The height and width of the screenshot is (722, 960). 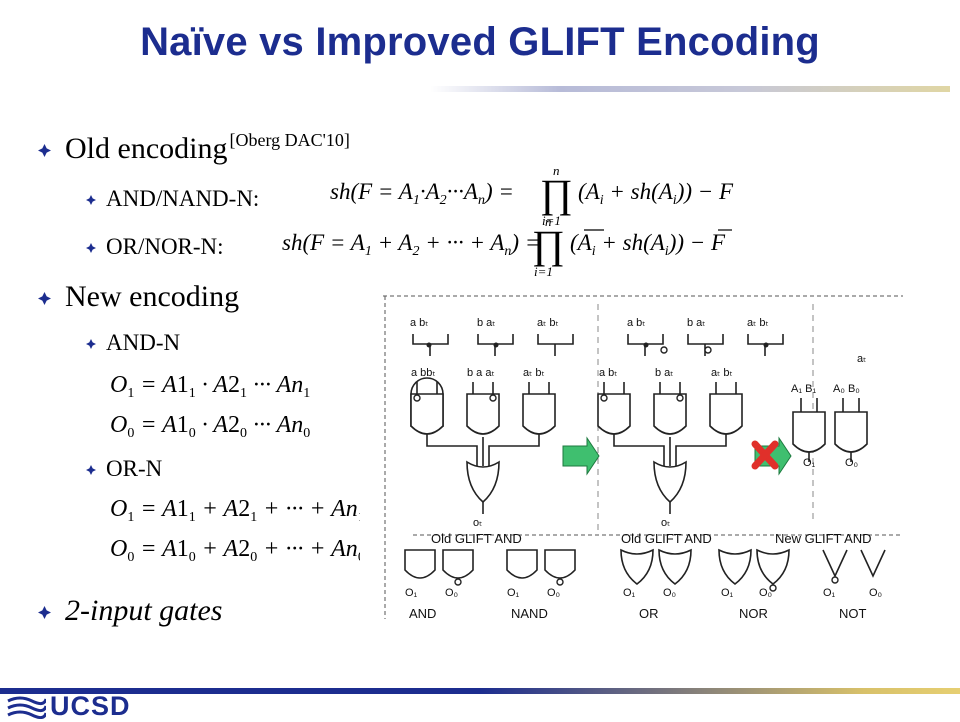 What do you see at coordinates (26, 707) in the screenshot?
I see `ucsd-wave-icon` at bounding box center [26, 707].